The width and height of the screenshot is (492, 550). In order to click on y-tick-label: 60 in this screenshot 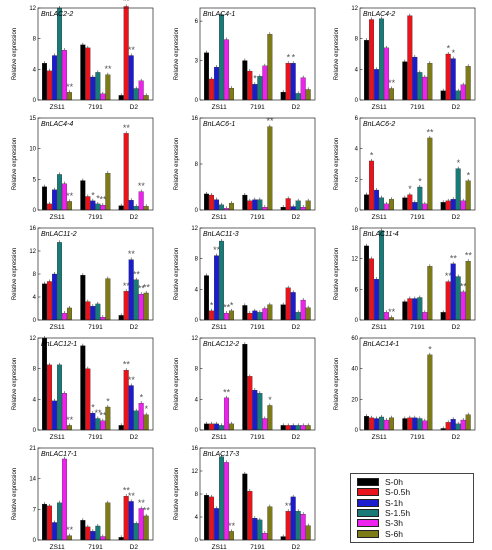, I will do `click(354, 339)`.